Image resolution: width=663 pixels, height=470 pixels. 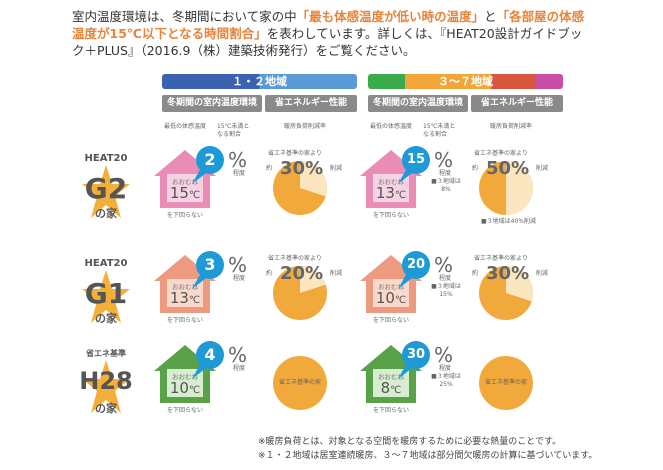 What do you see at coordinates (106, 381) in the screenshot?
I see `grade-name: H28` at bounding box center [106, 381].